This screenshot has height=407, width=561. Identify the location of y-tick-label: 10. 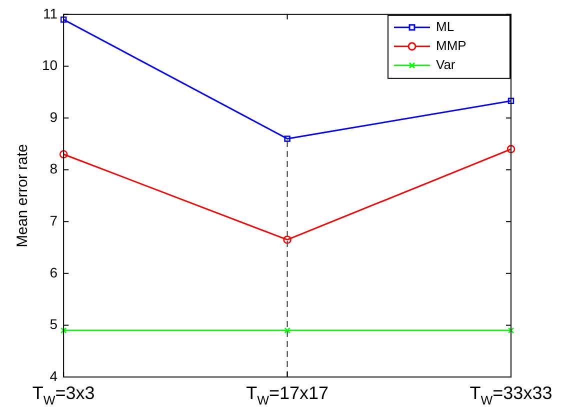
(50, 65).